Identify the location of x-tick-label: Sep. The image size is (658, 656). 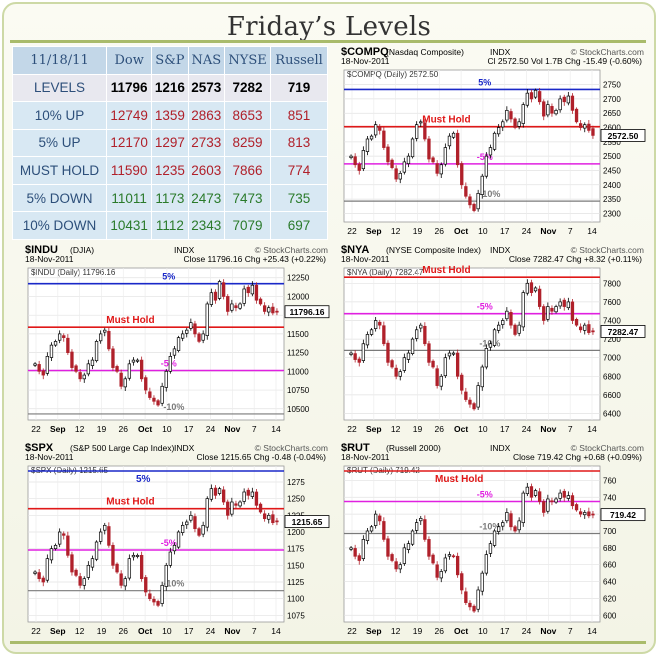
(374, 631).